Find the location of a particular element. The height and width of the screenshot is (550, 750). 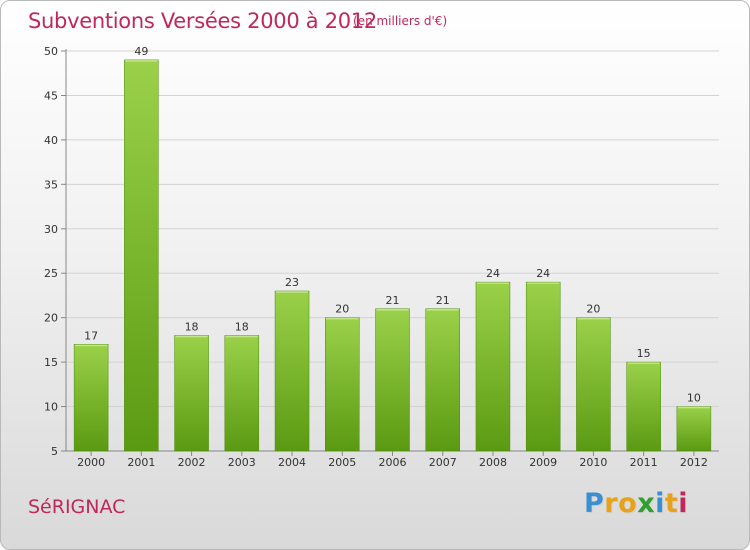

y-tick-label: 35 is located at coordinates (51, 184).